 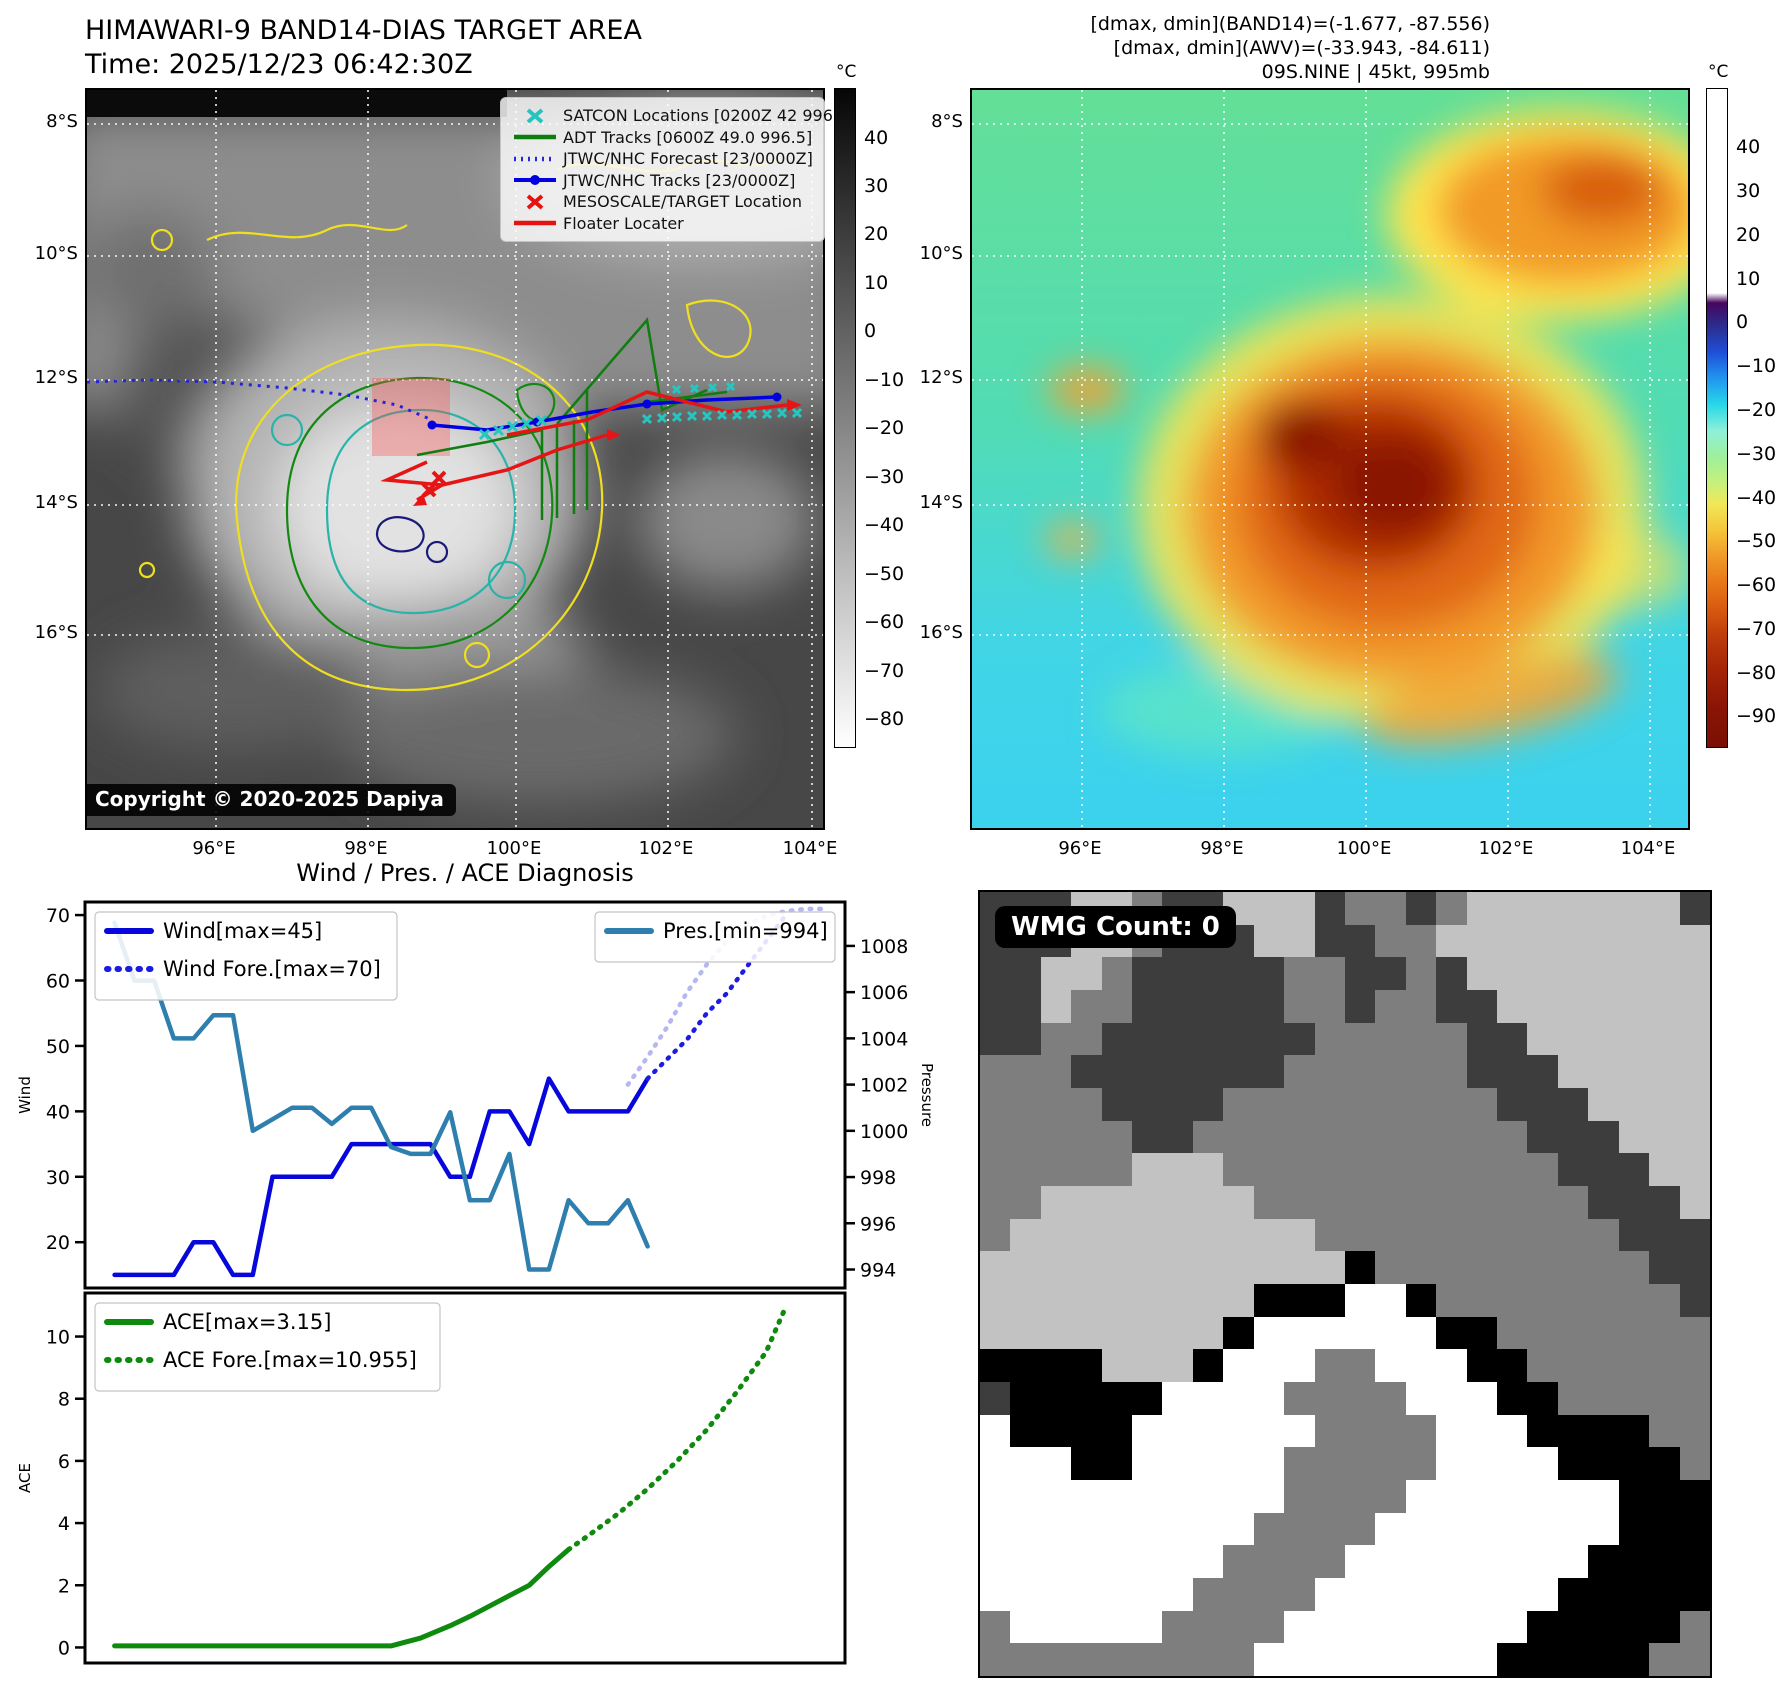 What do you see at coordinates (878, 1271) in the screenshot?
I see `y2-tick-label: 994` at bounding box center [878, 1271].